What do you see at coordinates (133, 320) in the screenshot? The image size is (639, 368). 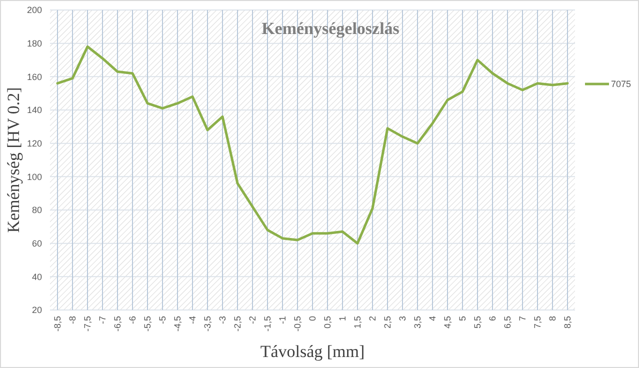 I see `x-tick-label: -6` at bounding box center [133, 320].